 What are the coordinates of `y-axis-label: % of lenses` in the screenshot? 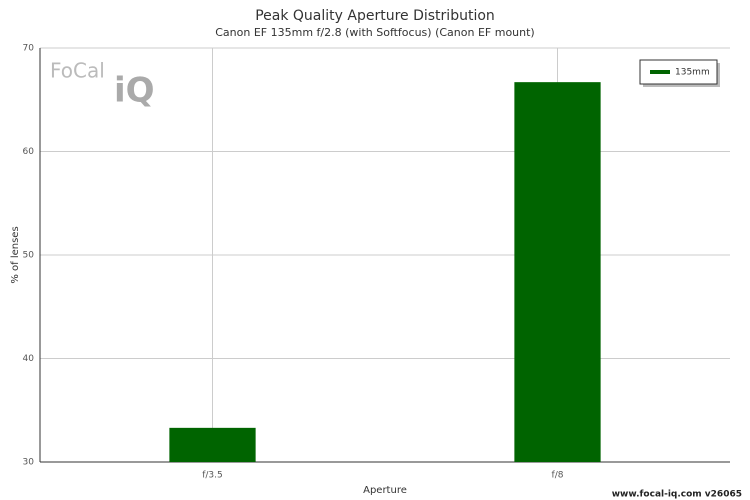 It's located at (15, 254).